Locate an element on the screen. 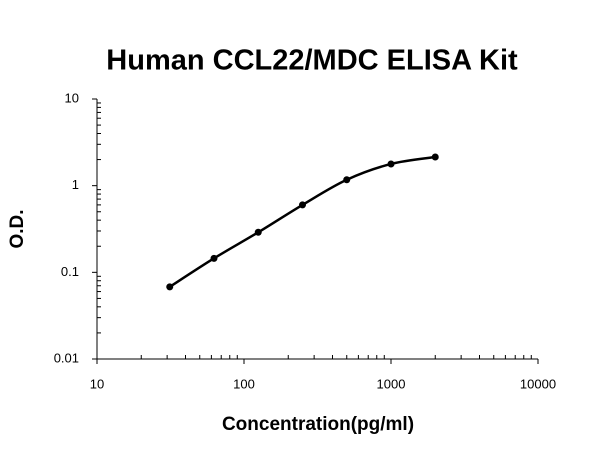  y-tick-label: 0.01 is located at coordinates (66, 357).